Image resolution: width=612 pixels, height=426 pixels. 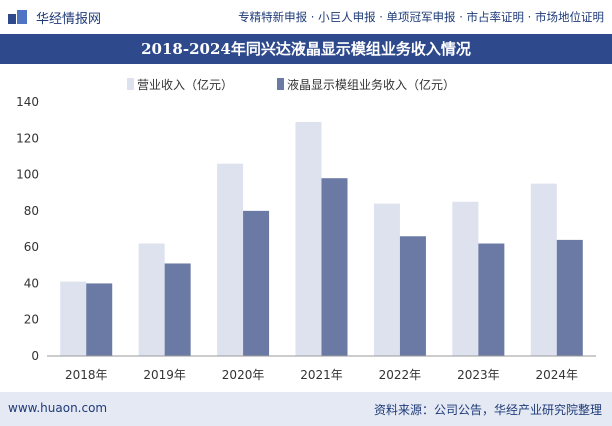 What do you see at coordinates (27, 229) in the screenshot?
I see `y-axis: 0 20 40 60 80 100 120 140` at bounding box center [27, 229].